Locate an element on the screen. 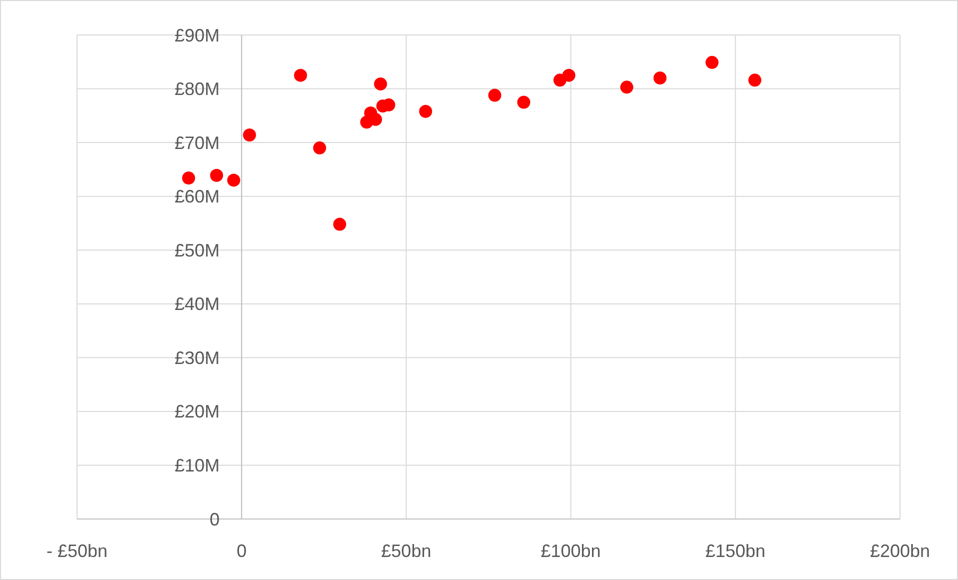  x-tick-label: £200bn is located at coordinates (900, 551).